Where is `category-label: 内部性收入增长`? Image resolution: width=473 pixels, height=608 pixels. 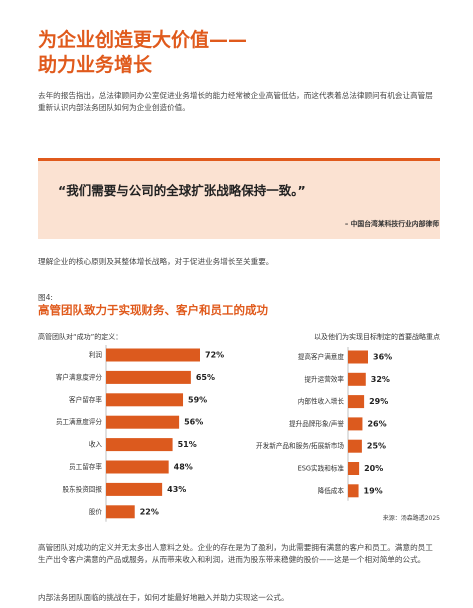 category-label: 内部性收入增长 is located at coordinates (321, 401).